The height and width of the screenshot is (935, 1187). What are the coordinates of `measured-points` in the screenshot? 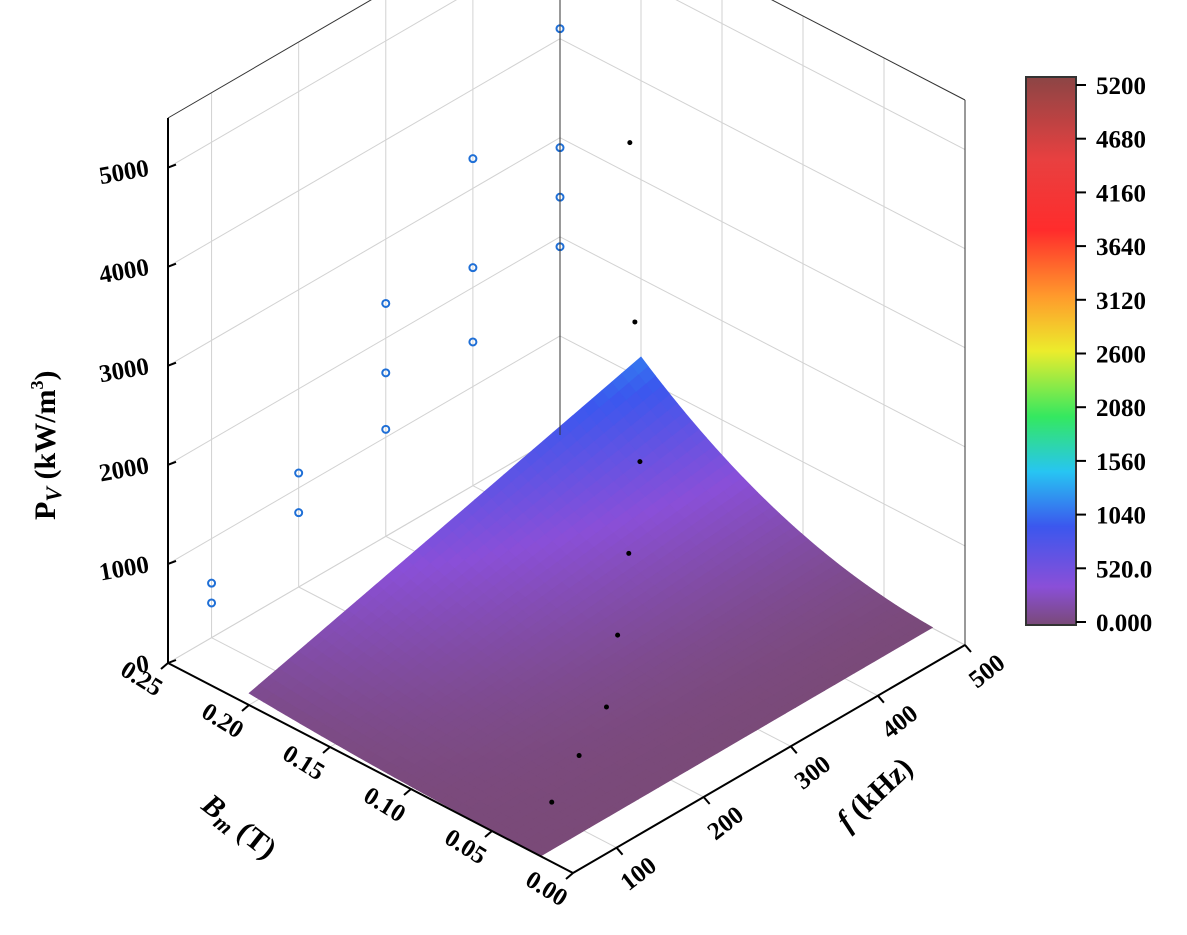 It's located at (596, 472).